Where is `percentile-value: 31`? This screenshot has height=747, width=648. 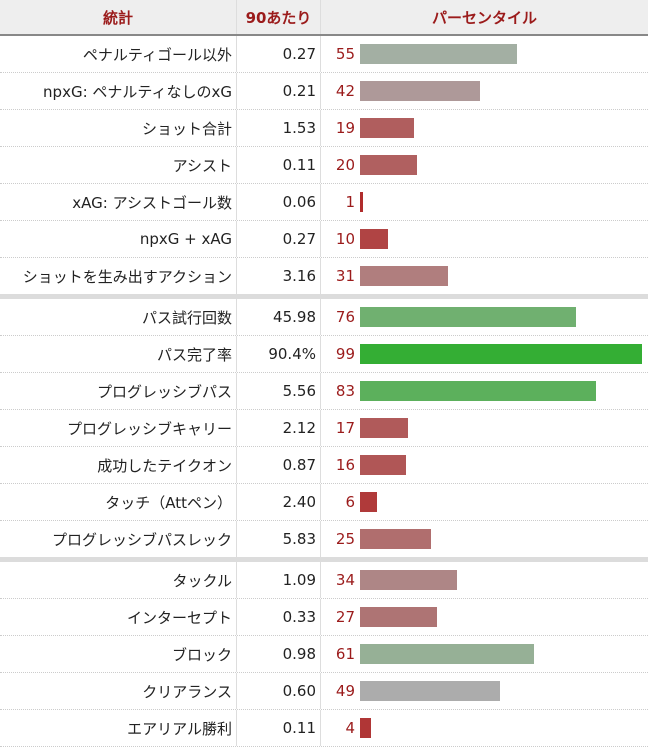
percentile-value: 31 is located at coordinates (345, 276).